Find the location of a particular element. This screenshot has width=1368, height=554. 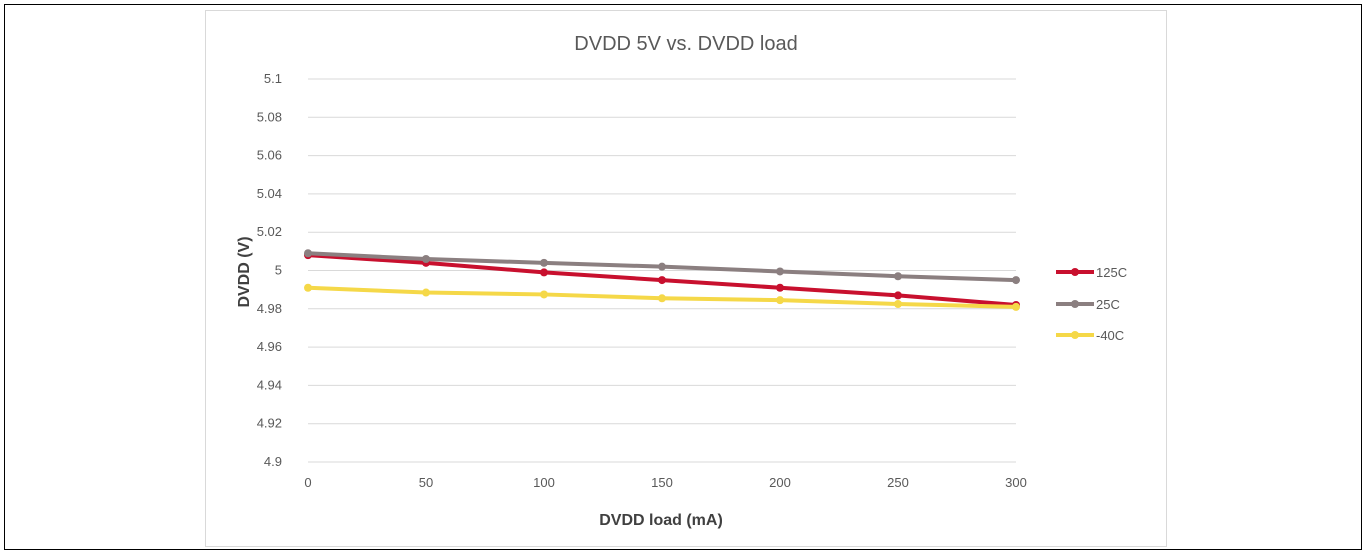

legend: 125C 25C -40C is located at coordinates (1091, 304).